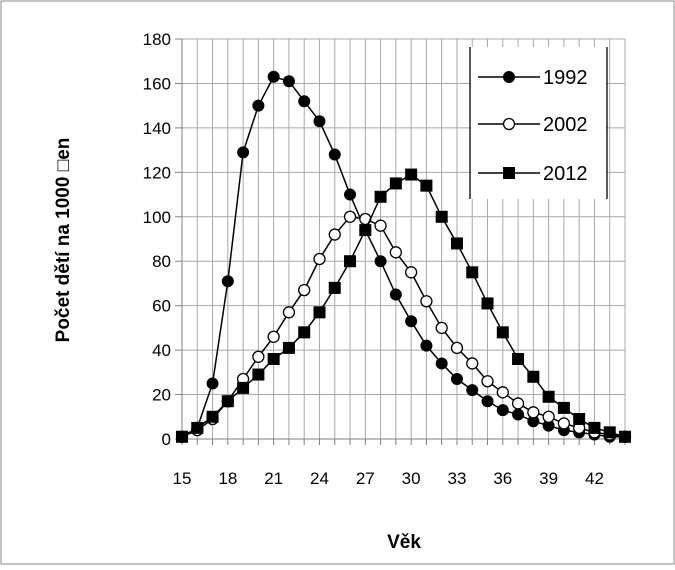 This screenshot has width=675, height=570. What do you see at coordinates (157, 83) in the screenshot?
I see `y-tick-label: 160` at bounding box center [157, 83].